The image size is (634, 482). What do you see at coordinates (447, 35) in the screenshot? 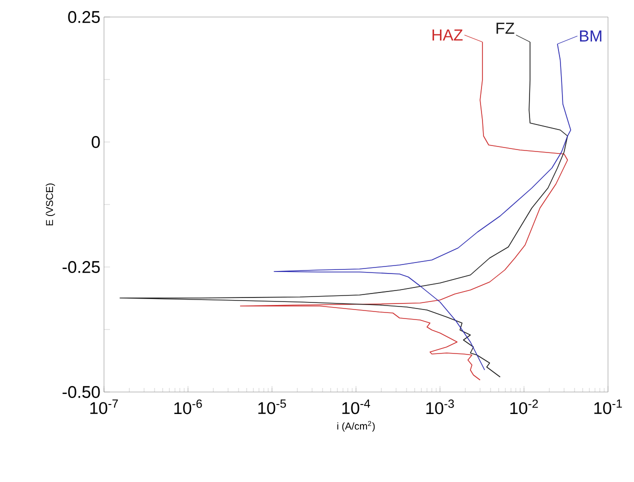
I see `series-label: HAZ` at bounding box center [447, 35].